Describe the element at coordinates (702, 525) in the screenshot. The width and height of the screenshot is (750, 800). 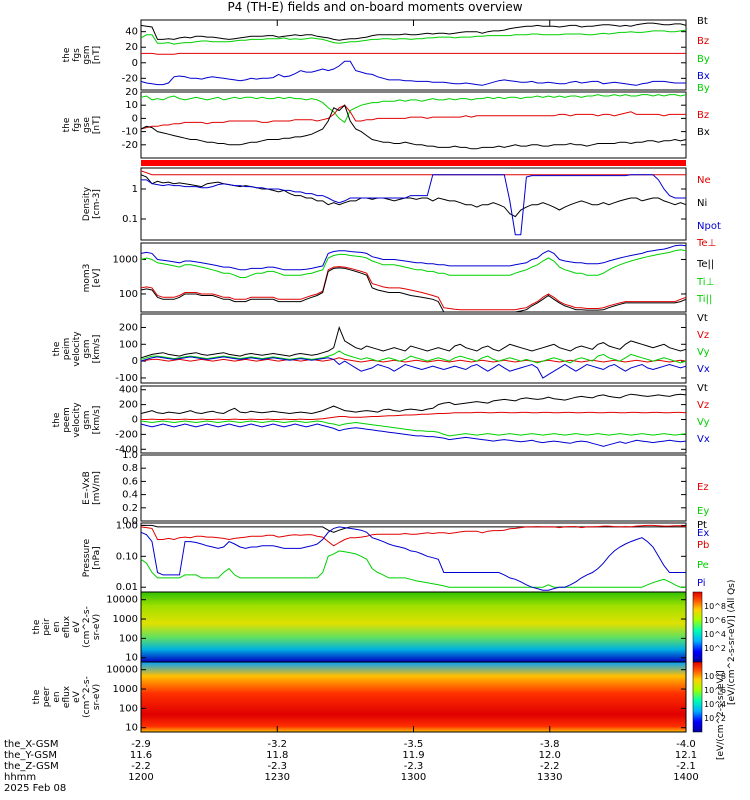
I see `legend-pt: Pt` at that location.